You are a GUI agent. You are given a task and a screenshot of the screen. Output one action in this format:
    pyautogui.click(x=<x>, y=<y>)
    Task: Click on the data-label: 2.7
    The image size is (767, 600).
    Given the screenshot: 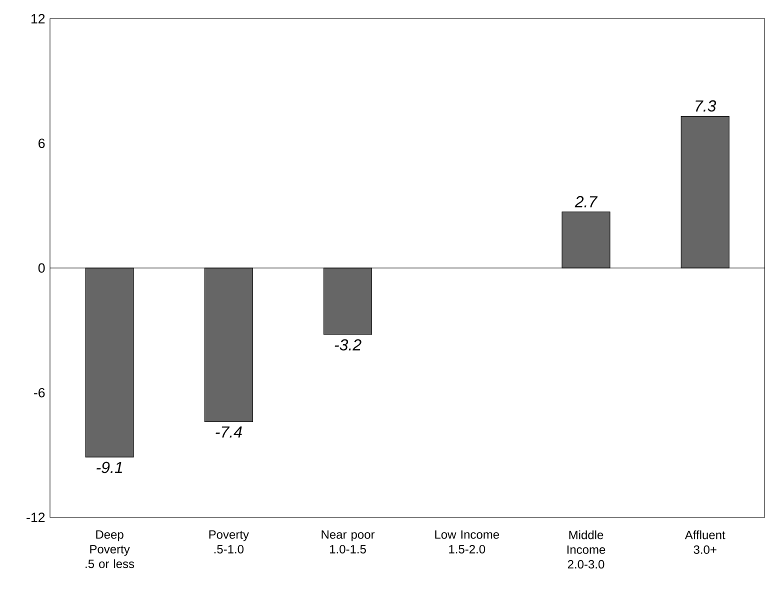 What is the action you would take?
    pyautogui.click(x=586, y=202)
    